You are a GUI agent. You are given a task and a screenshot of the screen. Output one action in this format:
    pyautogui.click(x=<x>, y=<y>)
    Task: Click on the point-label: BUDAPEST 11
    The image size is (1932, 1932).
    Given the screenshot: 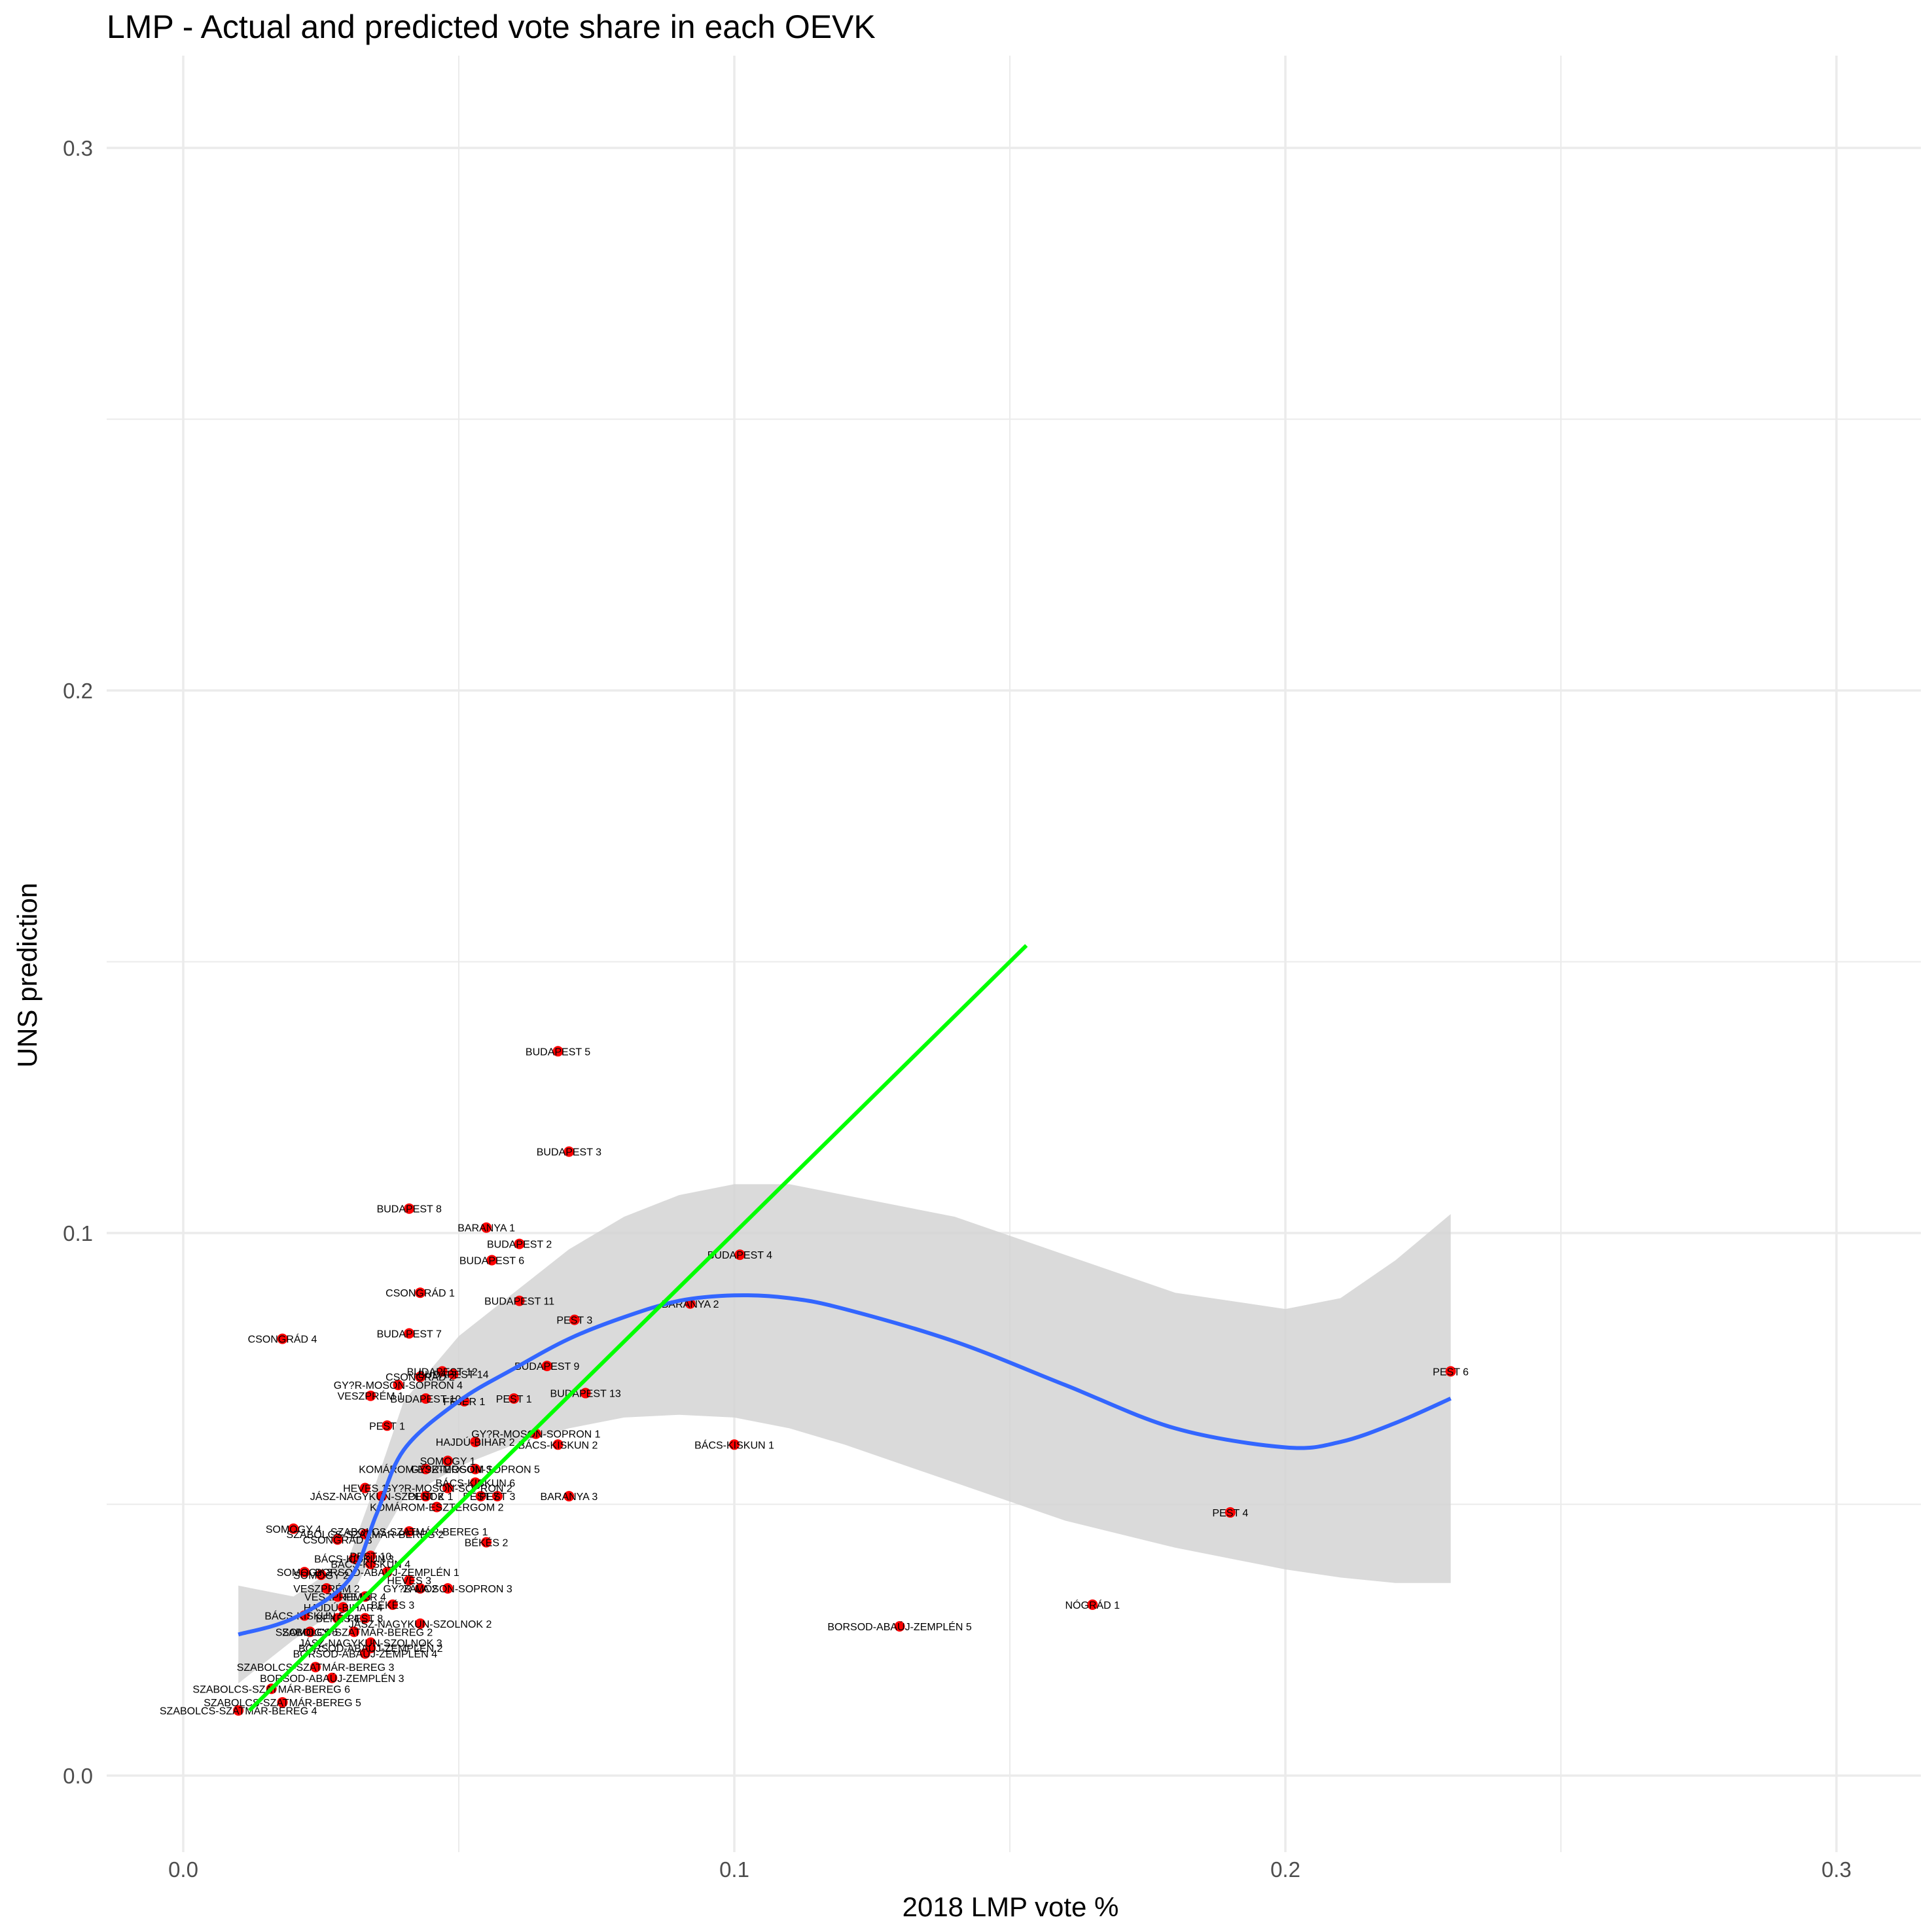 What is the action you would take?
    pyautogui.click(x=519, y=1302)
    